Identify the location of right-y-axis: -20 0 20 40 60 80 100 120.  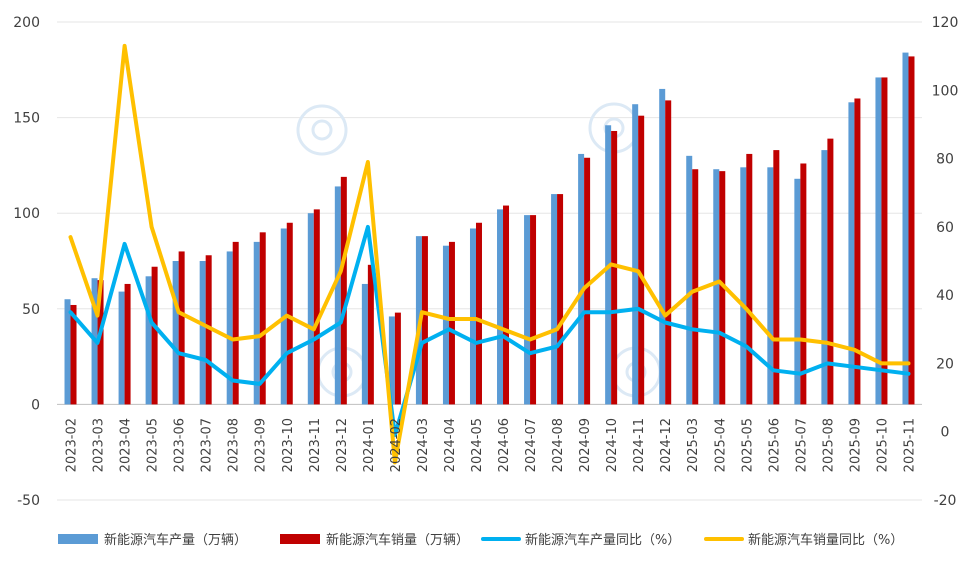
(945, 262).